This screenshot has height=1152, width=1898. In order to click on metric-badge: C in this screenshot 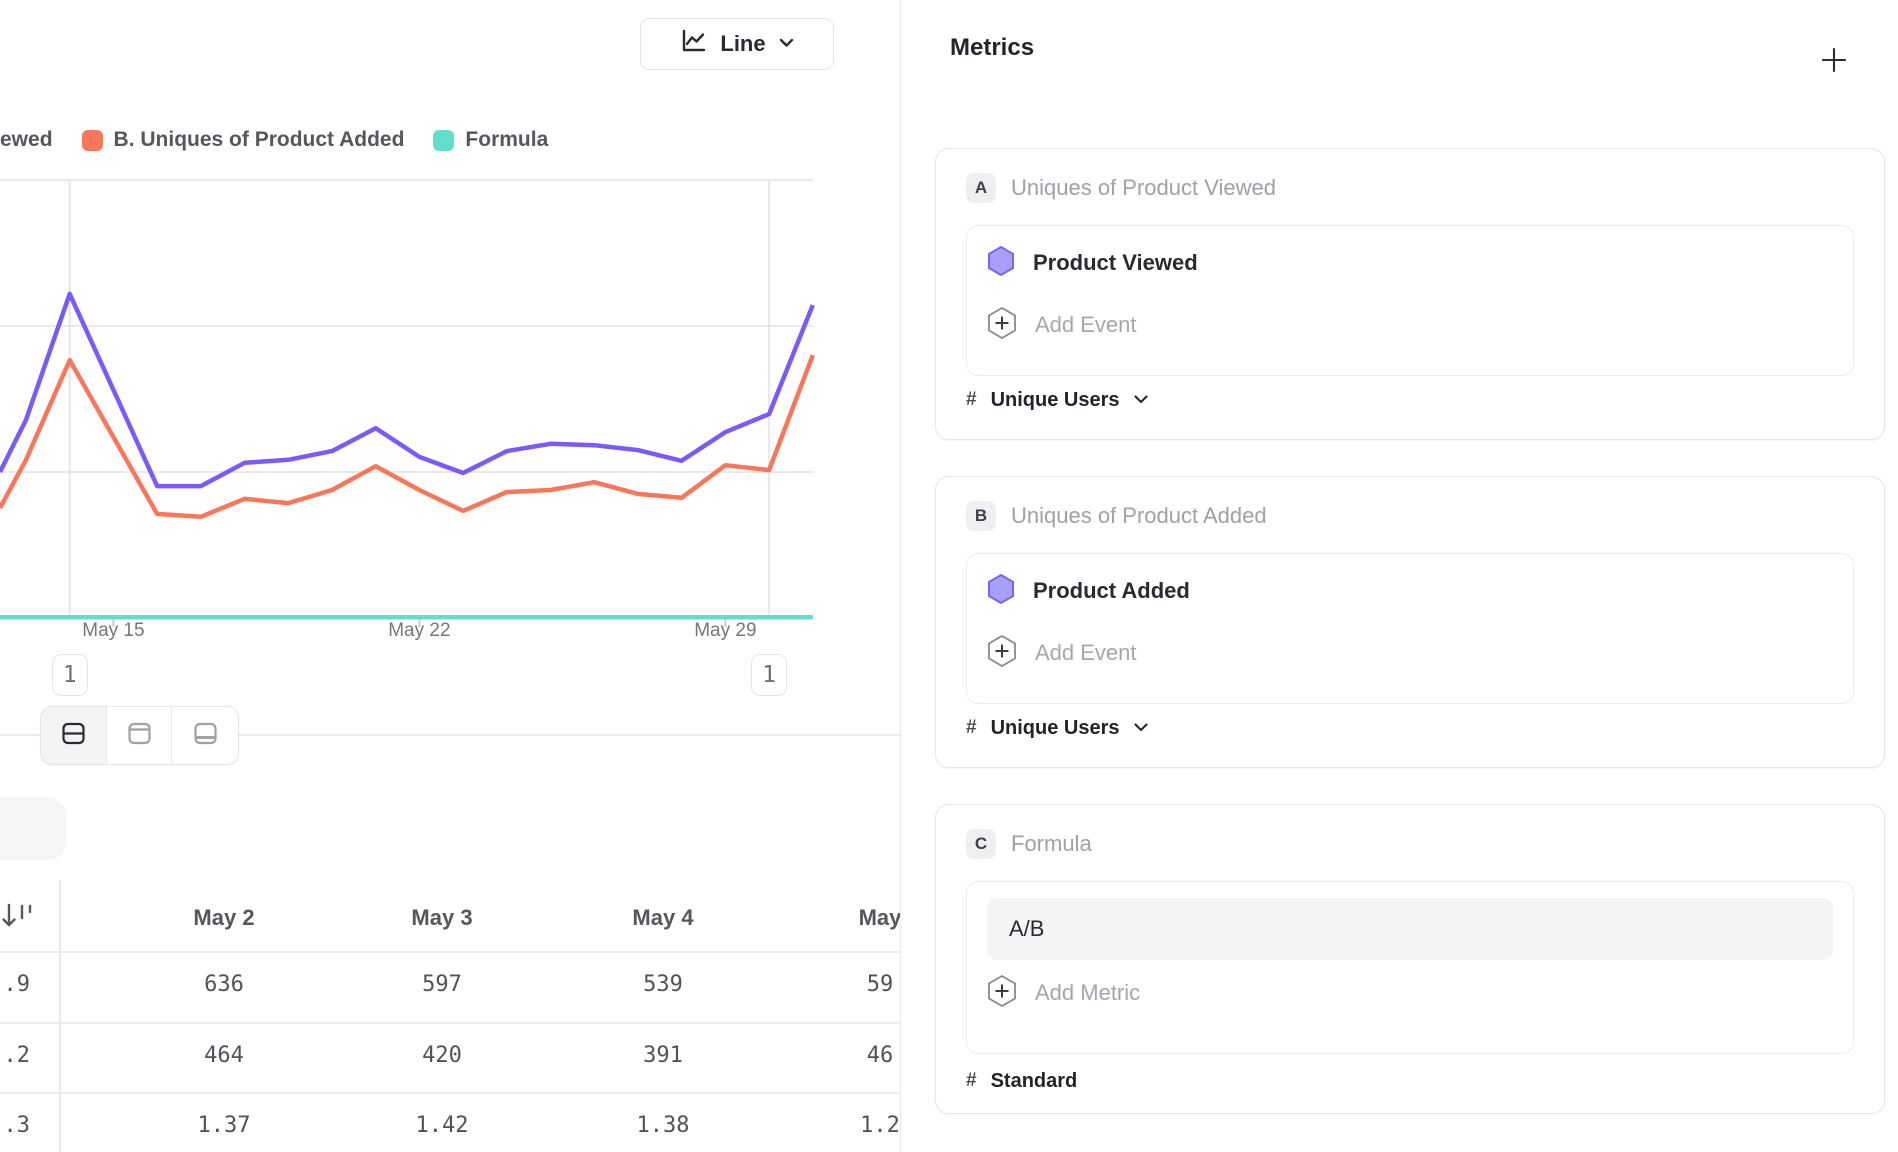, I will do `click(981, 844)`.